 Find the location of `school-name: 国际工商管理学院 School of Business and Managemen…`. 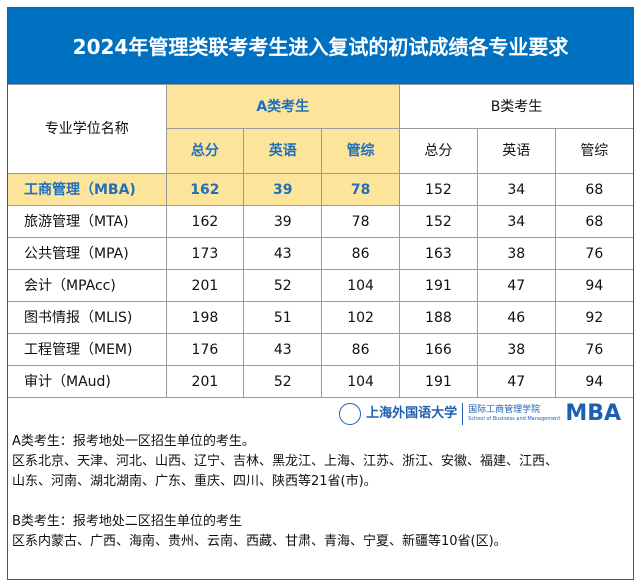

school-name: 国际工商管理学院 School of Business and Managemen… is located at coordinates (514, 413).